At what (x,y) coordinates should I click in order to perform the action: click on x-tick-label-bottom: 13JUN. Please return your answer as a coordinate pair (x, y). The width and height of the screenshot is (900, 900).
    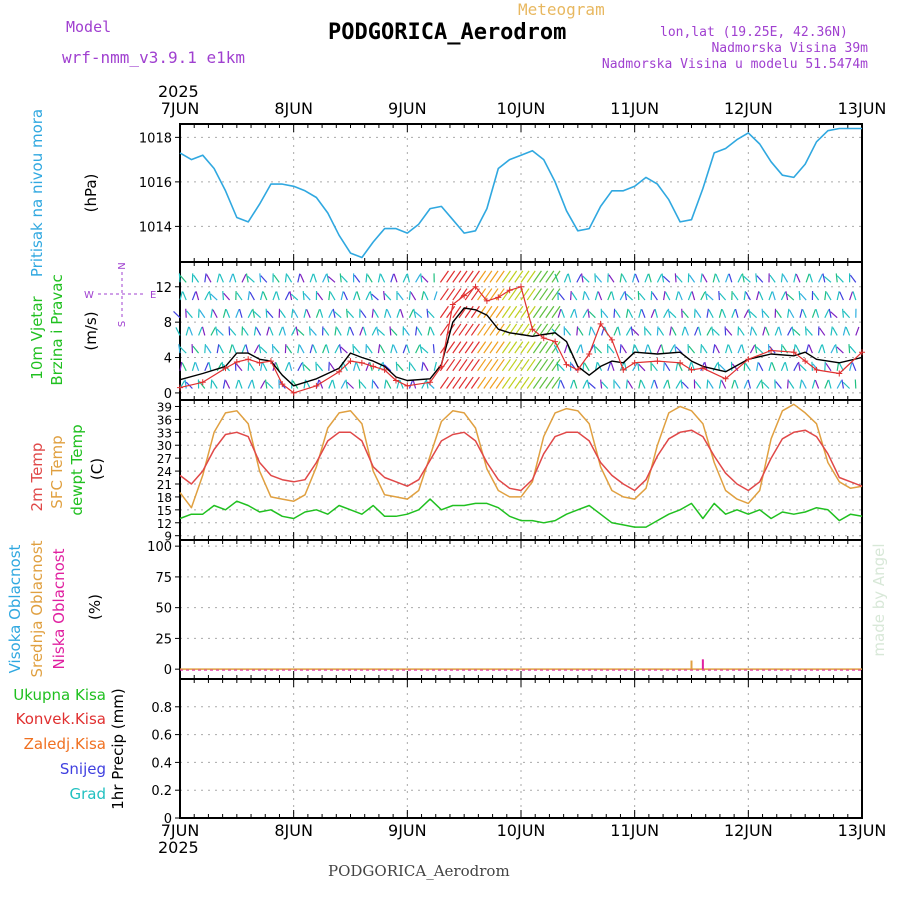
    Looking at the image, I should click on (862, 830).